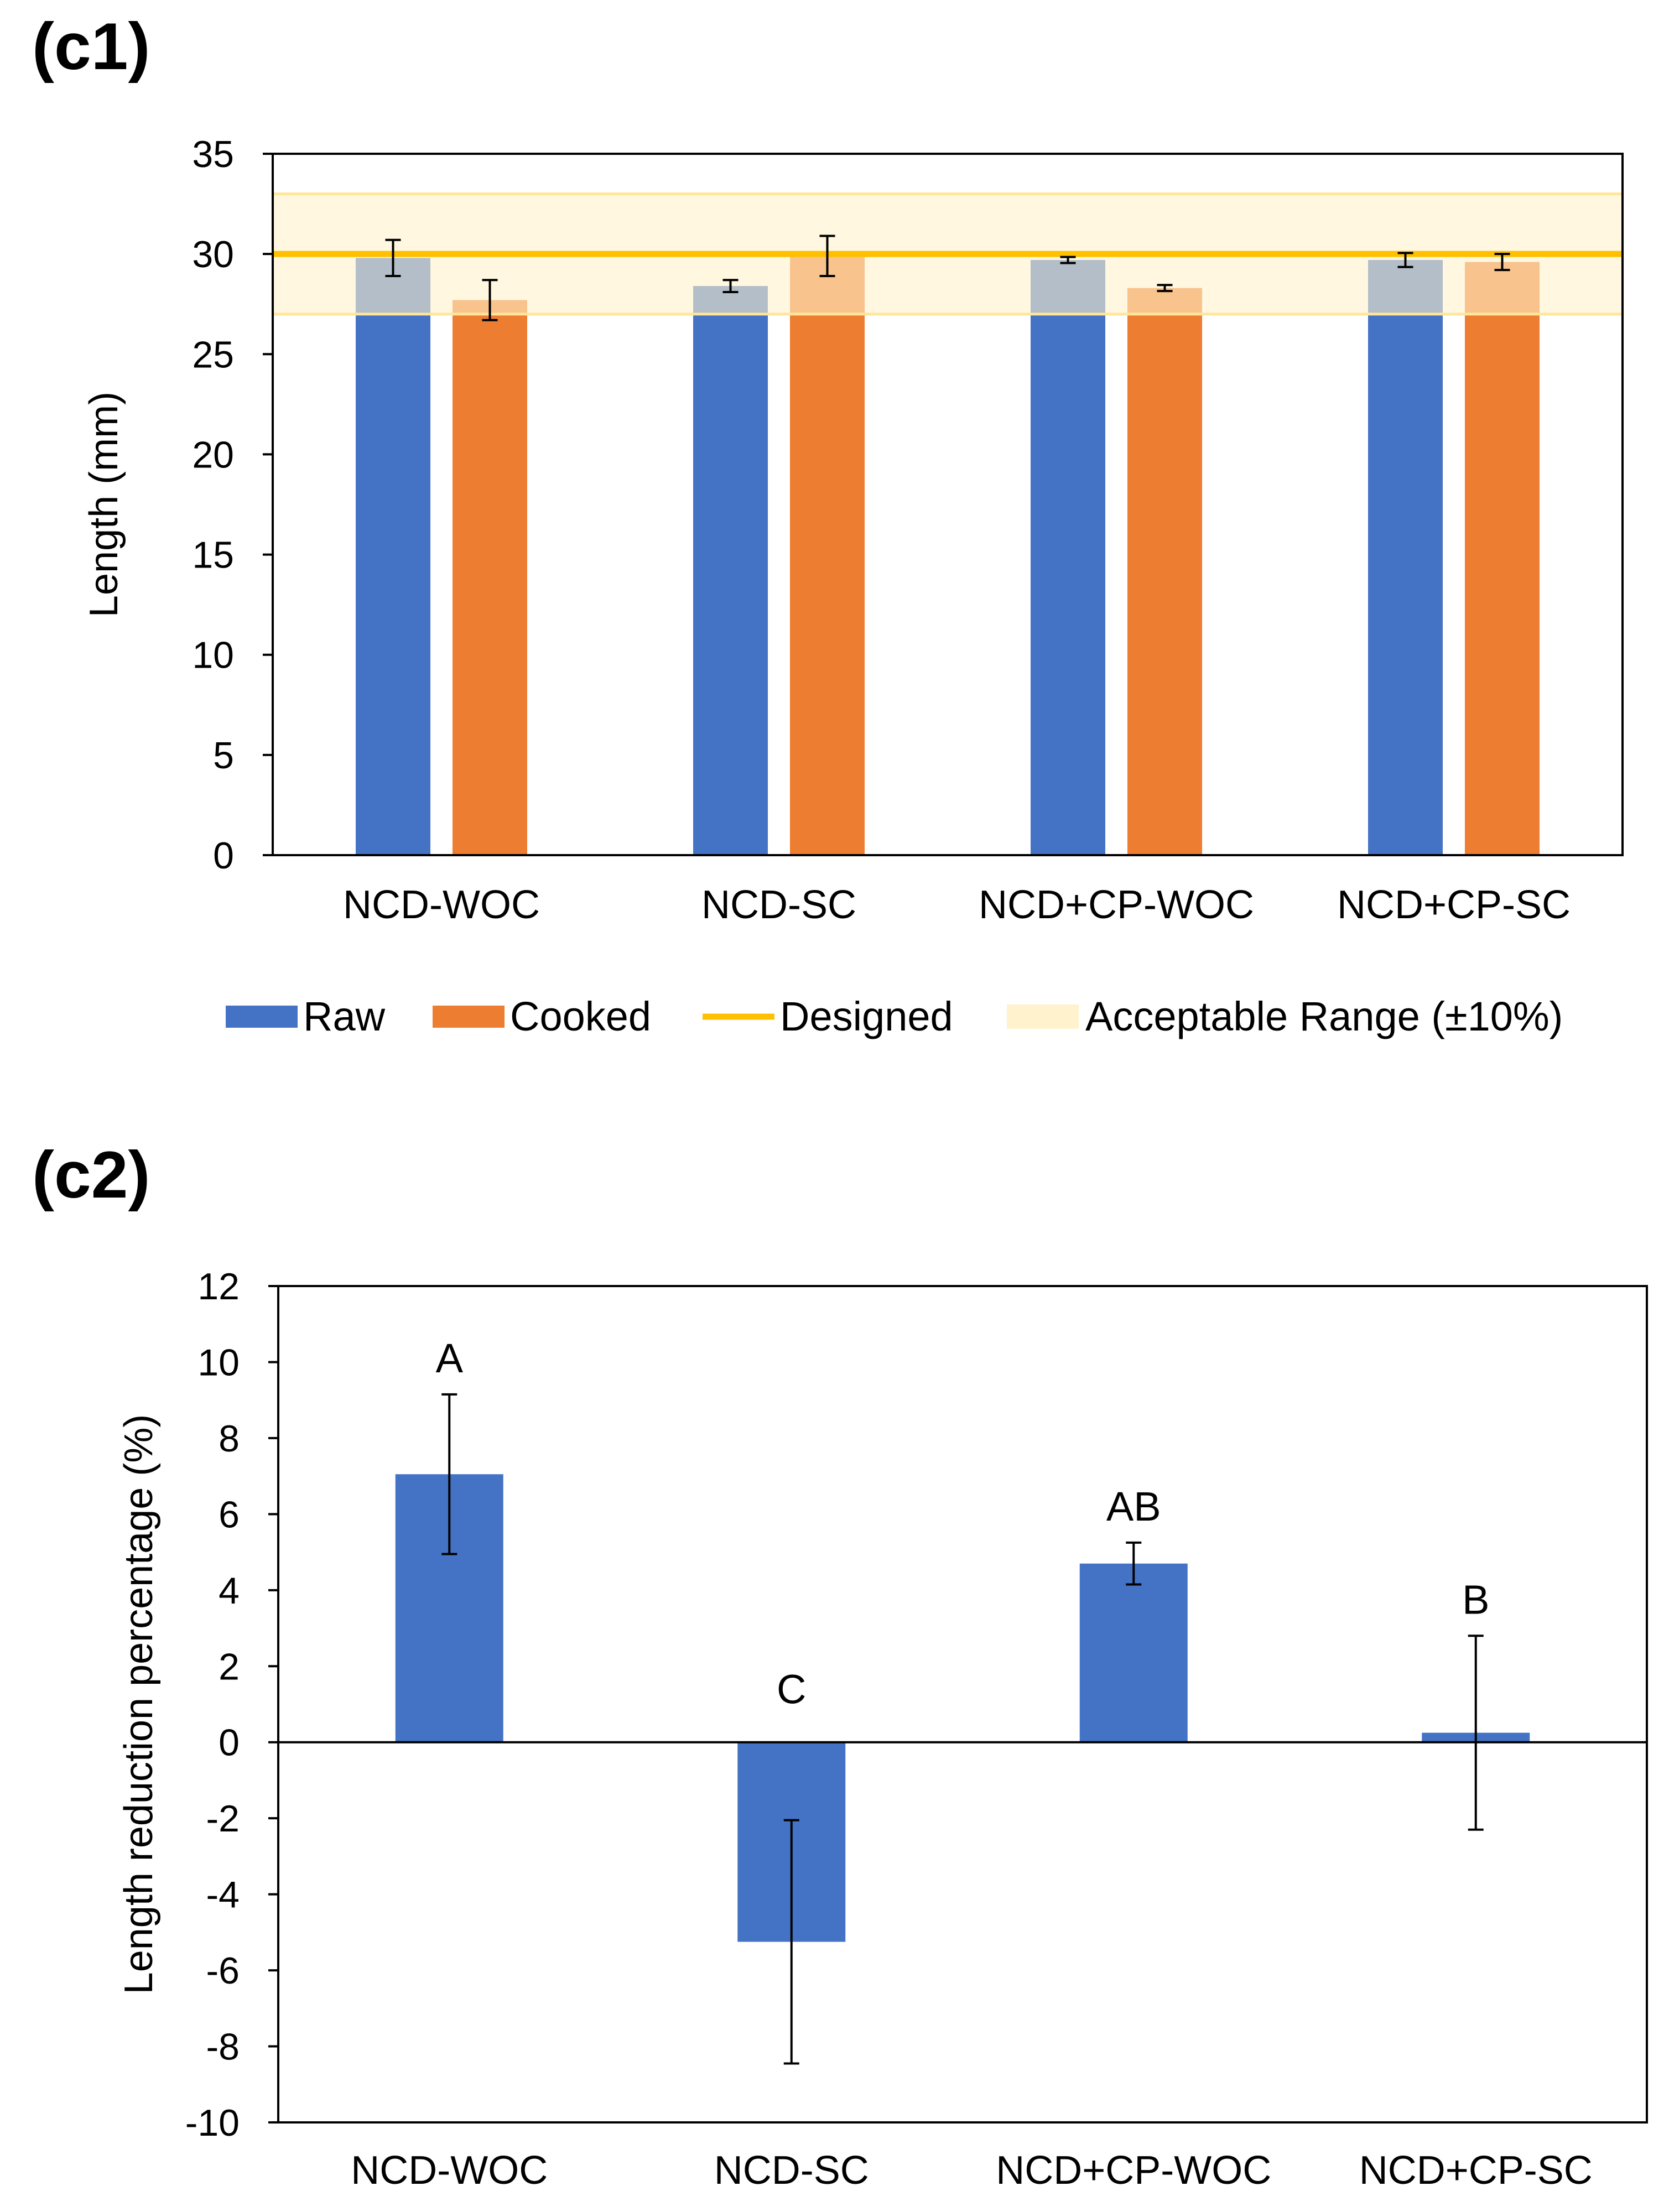  Describe the element at coordinates (213, 154) in the screenshot. I see `y-tick-label-c1: 35` at that location.